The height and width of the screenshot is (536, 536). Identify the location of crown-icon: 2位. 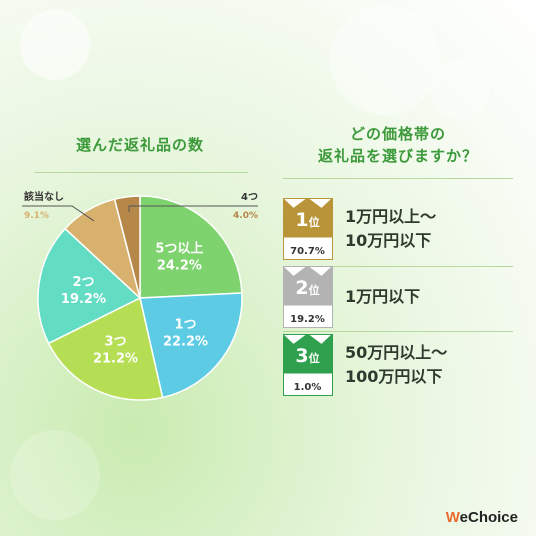
(307, 285).